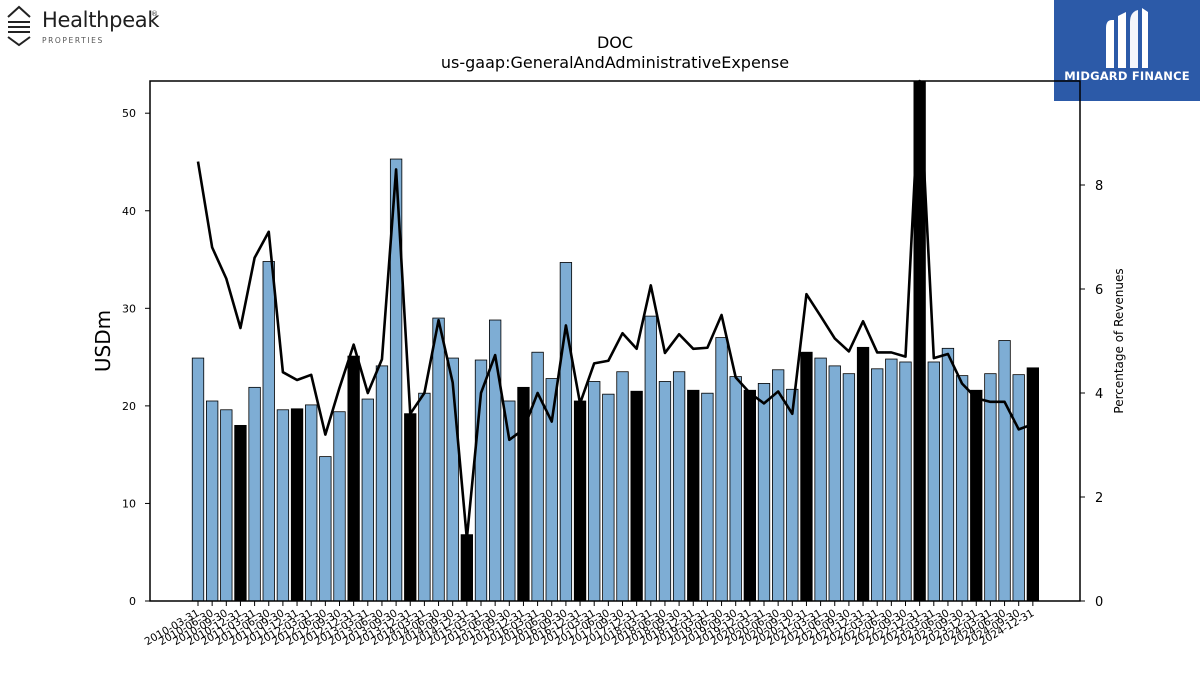 This screenshot has height=675, width=1200. I want to click on y-axis-label: USDm, so click(103, 341).